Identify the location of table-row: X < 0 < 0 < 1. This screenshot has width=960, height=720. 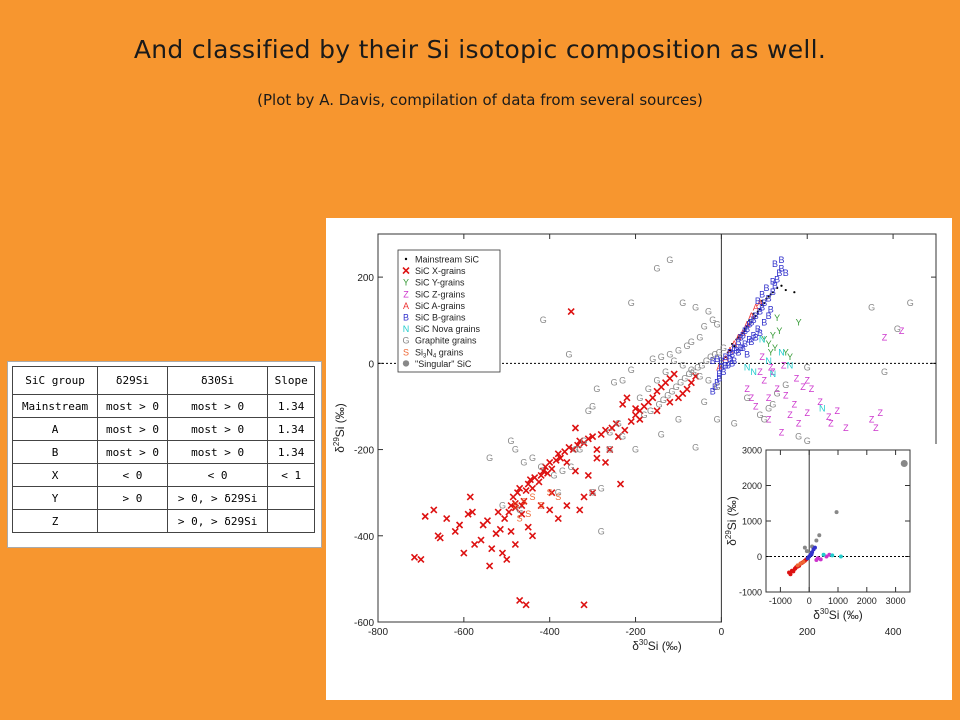
(163, 475).